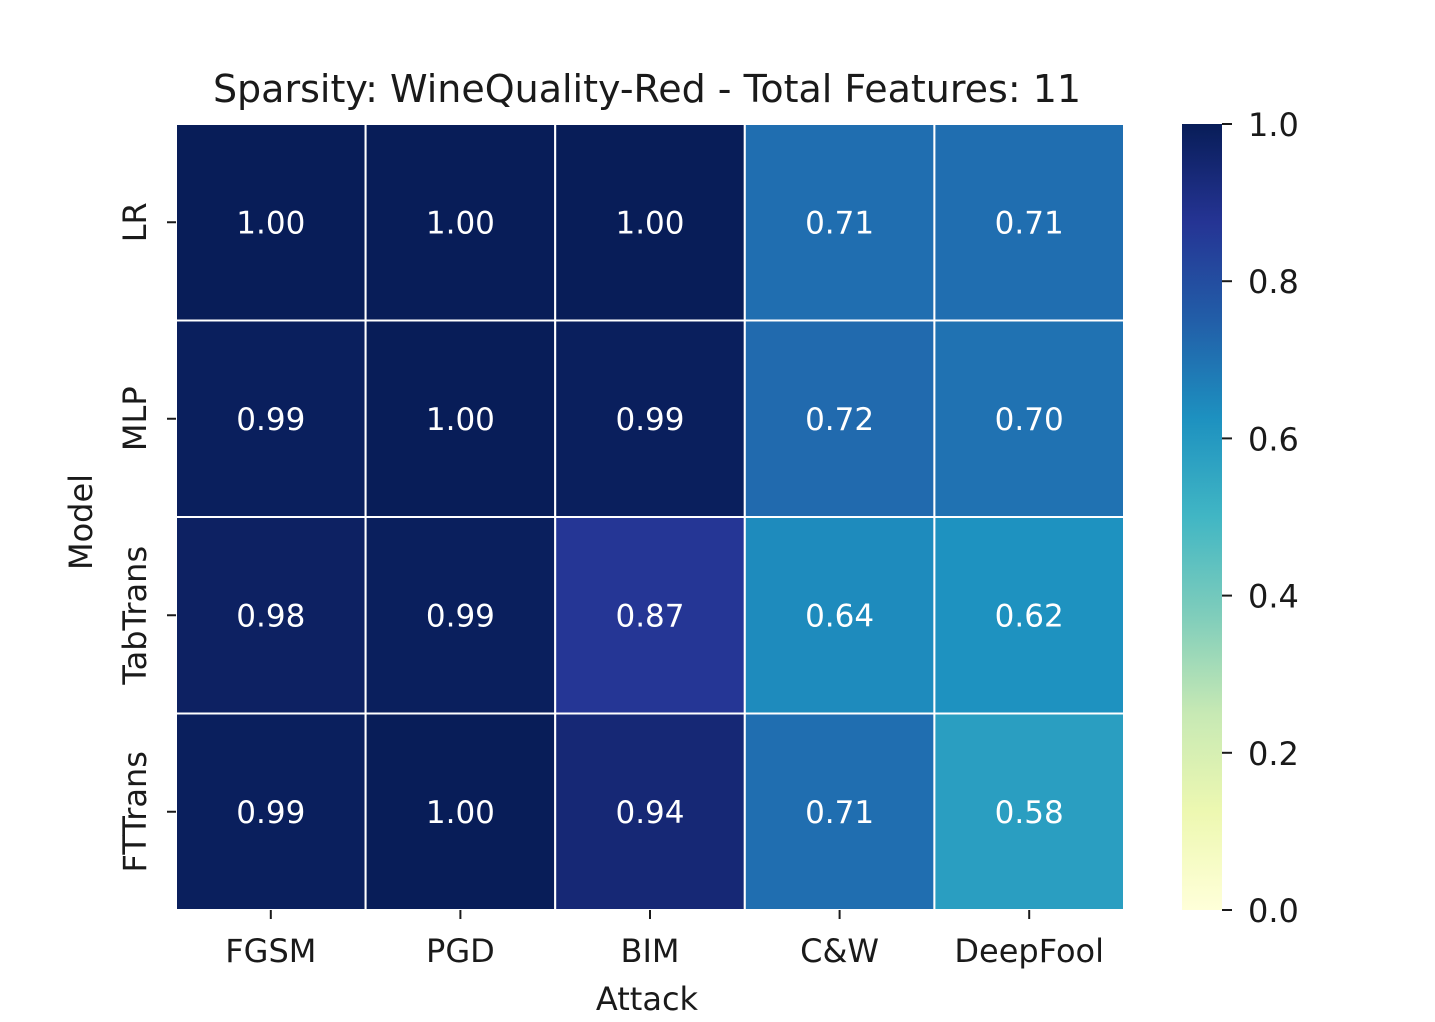  I want to click on cell-value-label: 0.70, so click(1029, 420).